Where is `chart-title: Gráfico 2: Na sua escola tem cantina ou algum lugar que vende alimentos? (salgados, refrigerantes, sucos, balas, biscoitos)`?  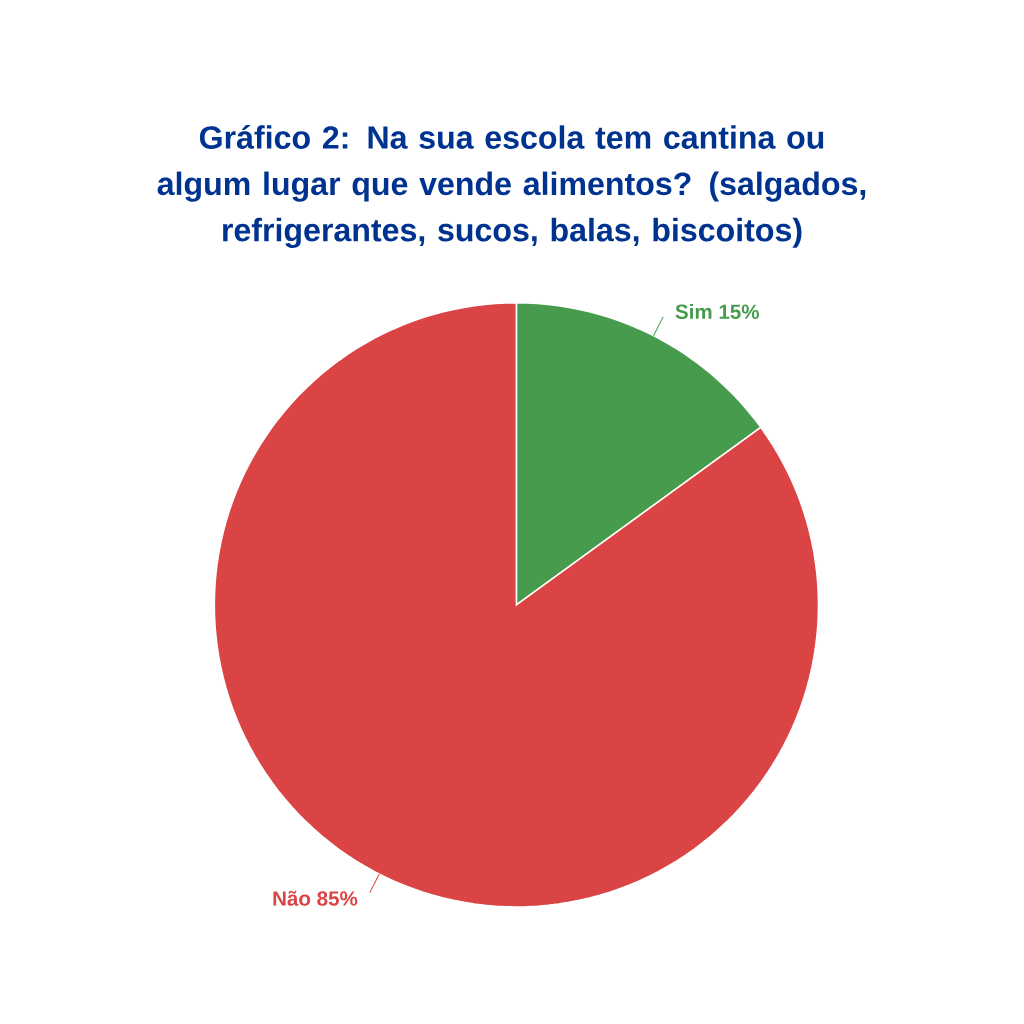
chart-title: Gráfico 2: Na sua escola tem cantina ou algum lugar que vende alimentos? (salgados, refrigerantes, sucos, balas, biscoitos) is located at coordinates (511, 186).